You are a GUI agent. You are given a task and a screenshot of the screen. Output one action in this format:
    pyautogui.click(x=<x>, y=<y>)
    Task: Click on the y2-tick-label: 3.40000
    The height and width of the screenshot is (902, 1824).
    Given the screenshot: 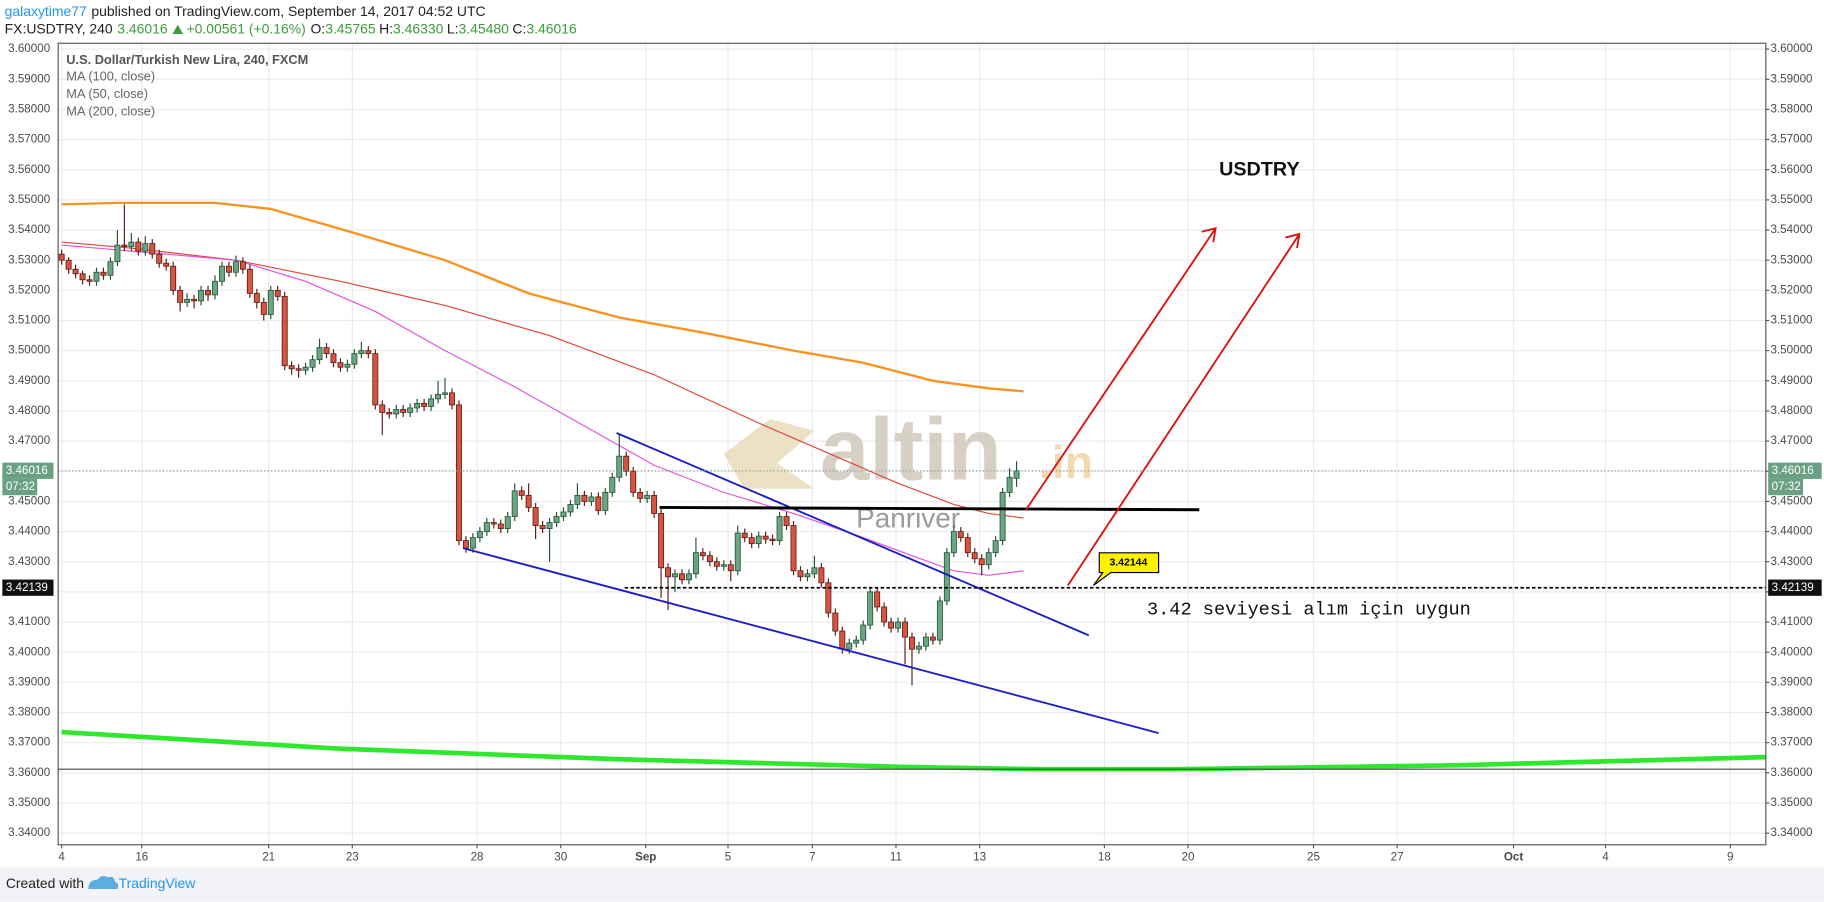 What is the action you would take?
    pyautogui.click(x=1791, y=651)
    